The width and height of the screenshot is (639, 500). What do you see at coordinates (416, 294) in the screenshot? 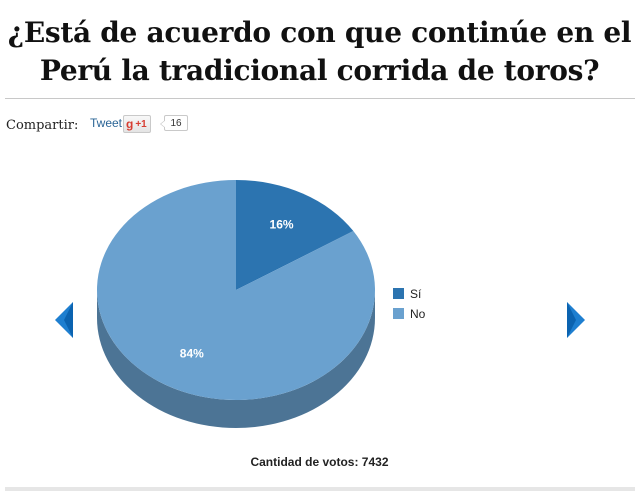
I see `legend-label: Sí` at bounding box center [416, 294].